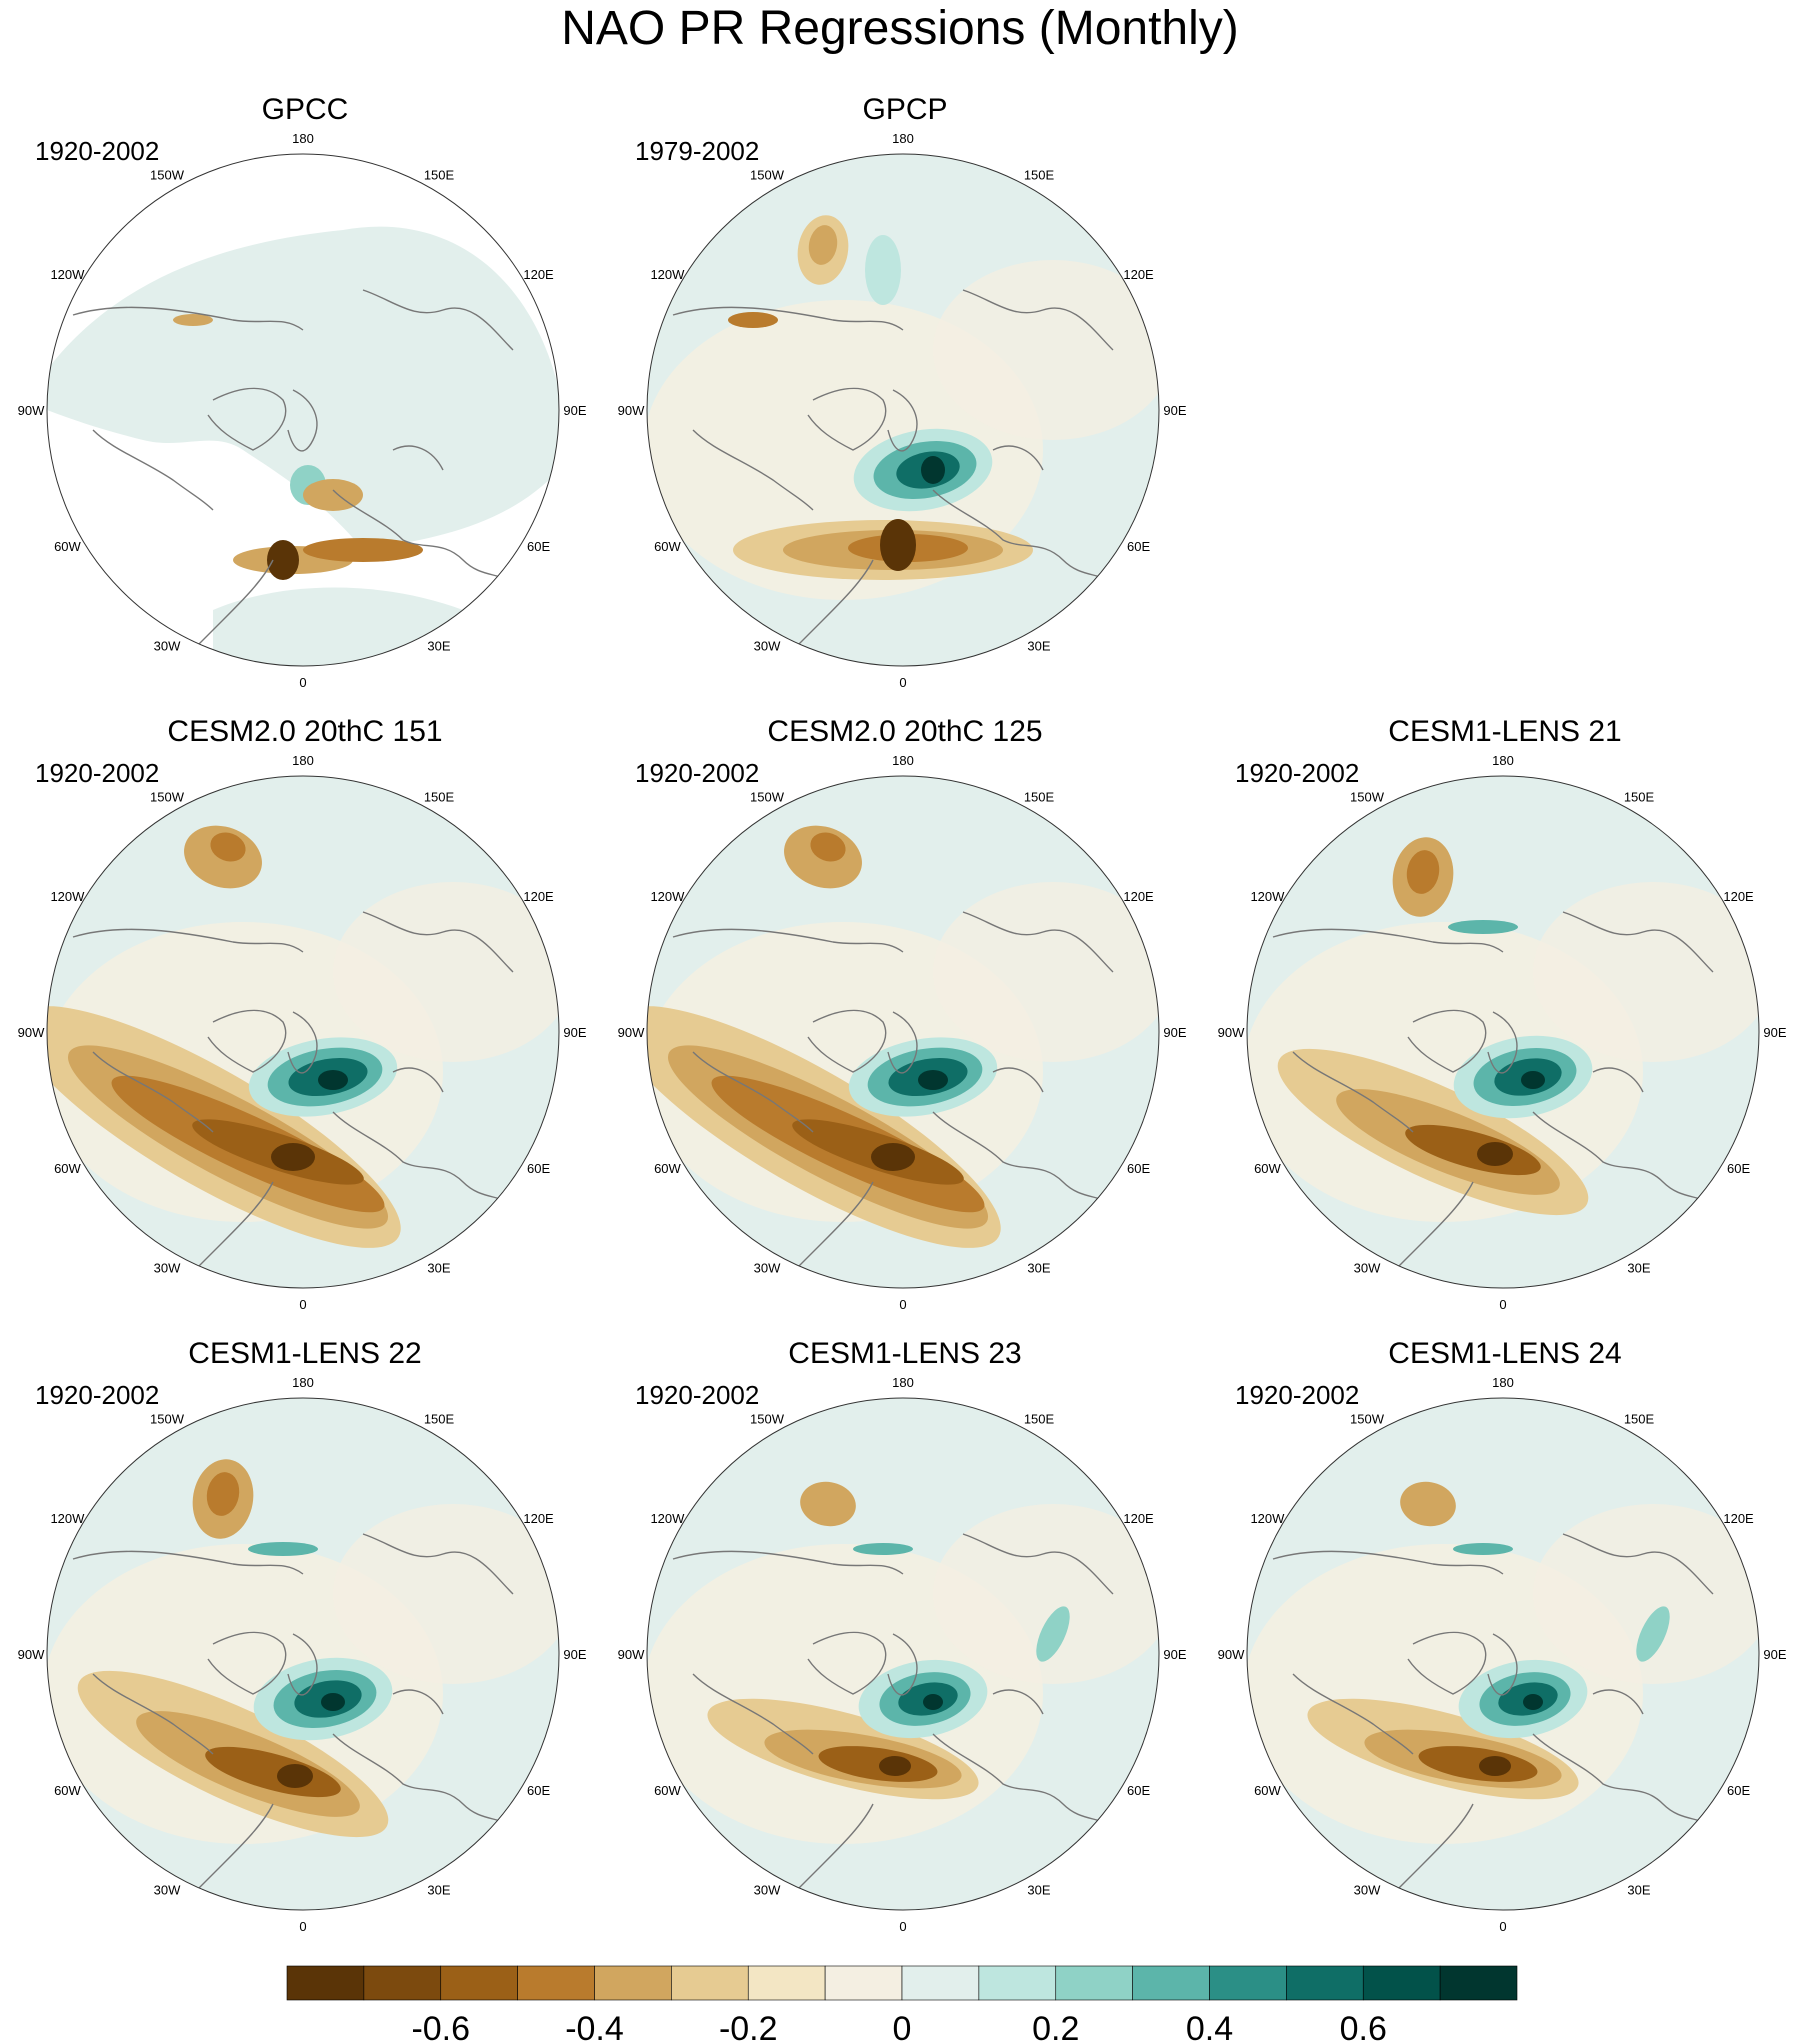 This screenshot has height=2042, width=1800. What do you see at coordinates (1055, 2026) in the screenshot?
I see `colorbar-tick-label: 0.2` at bounding box center [1055, 2026].